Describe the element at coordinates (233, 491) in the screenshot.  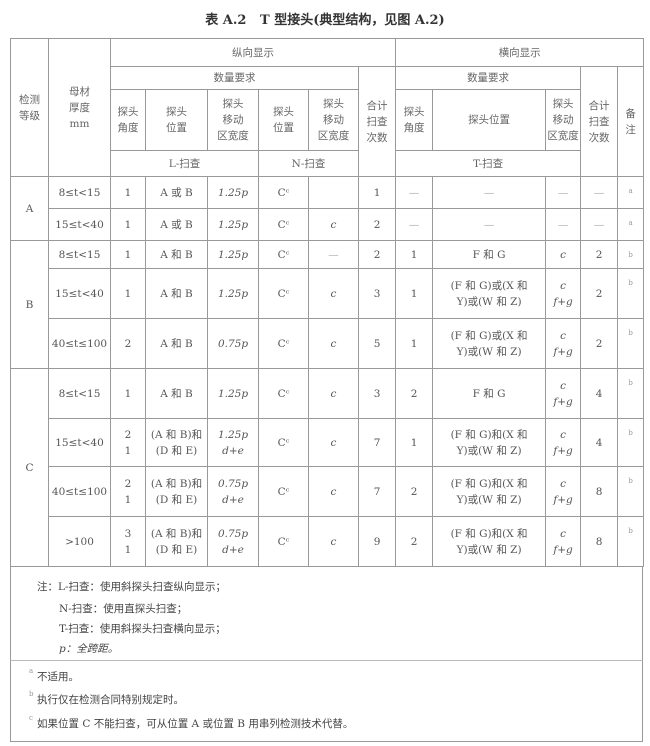
I see `probe-move-width-cell: 0.75p d+e` at that location.